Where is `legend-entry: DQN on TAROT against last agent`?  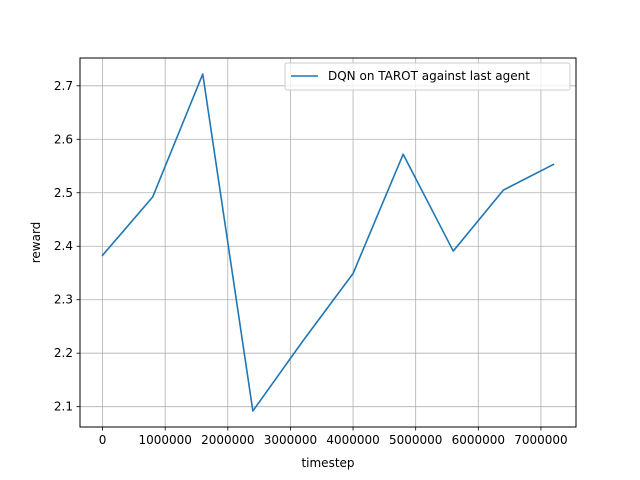 legend-entry: DQN on TAROT against last agent is located at coordinates (429, 76).